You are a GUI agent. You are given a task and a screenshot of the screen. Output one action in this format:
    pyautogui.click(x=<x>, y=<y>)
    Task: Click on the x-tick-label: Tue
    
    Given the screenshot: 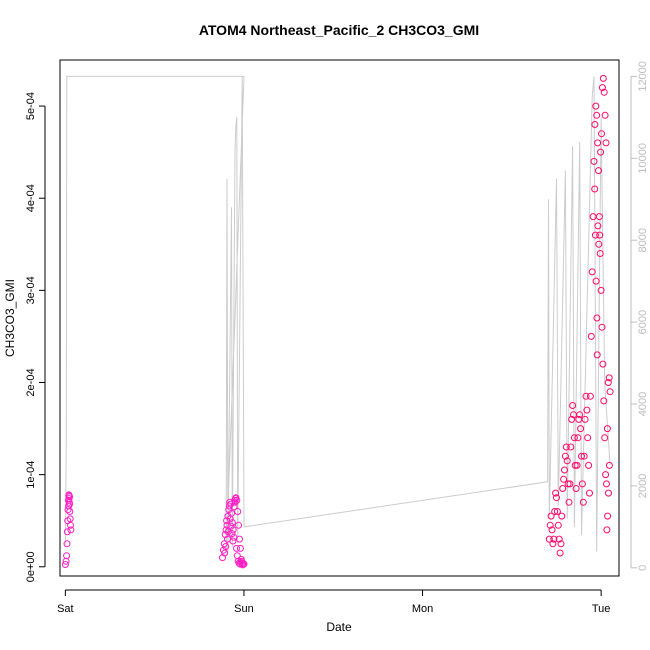 What is the action you would take?
    pyautogui.click(x=601, y=609)
    